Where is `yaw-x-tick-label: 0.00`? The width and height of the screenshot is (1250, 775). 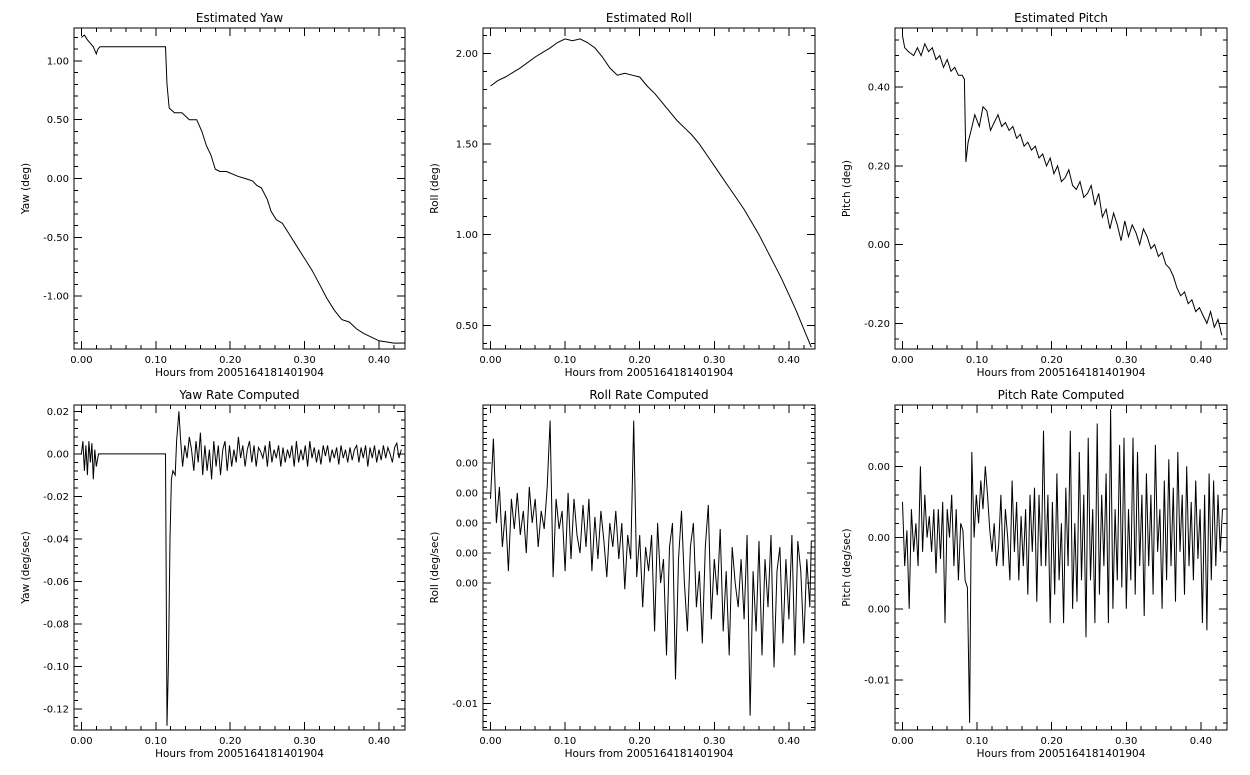
yaw-x-tick-label: 0.00 is located at coordinates (81, 360).